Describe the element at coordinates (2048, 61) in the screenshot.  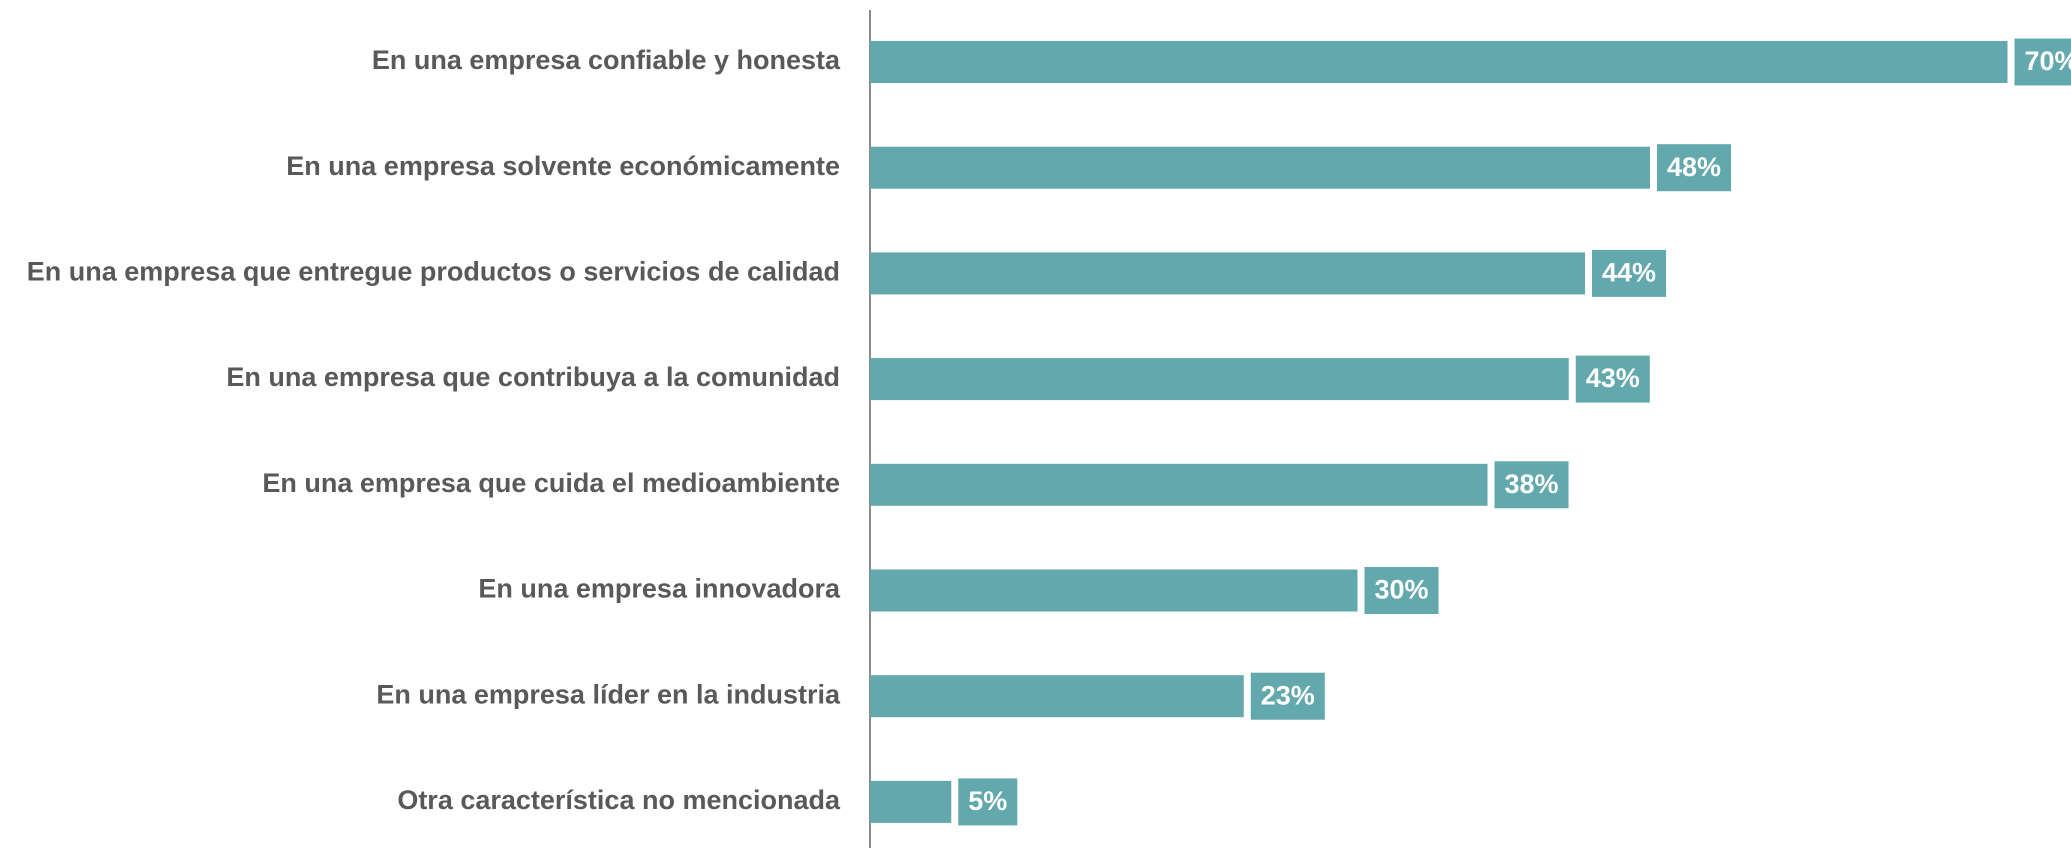
I see `value-label: 70%` at that location.